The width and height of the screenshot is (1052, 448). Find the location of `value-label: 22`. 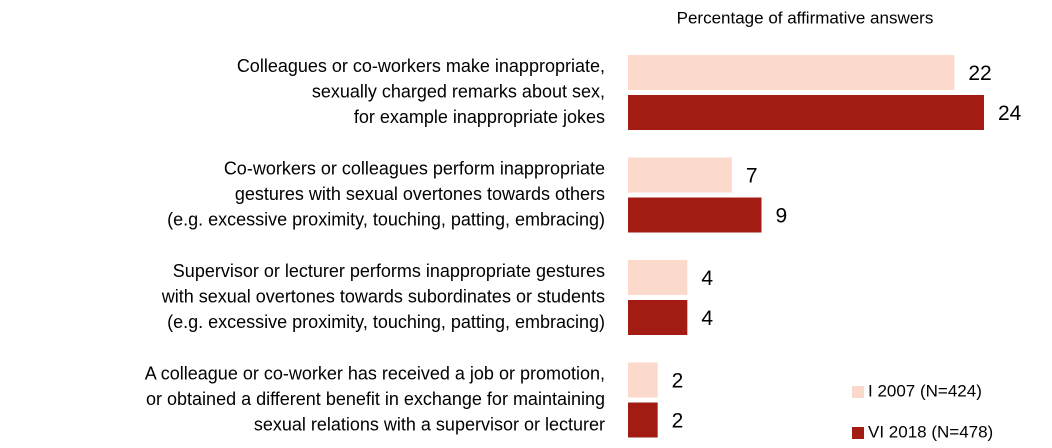

value-label: 22 is located at coordinates (979, 73).